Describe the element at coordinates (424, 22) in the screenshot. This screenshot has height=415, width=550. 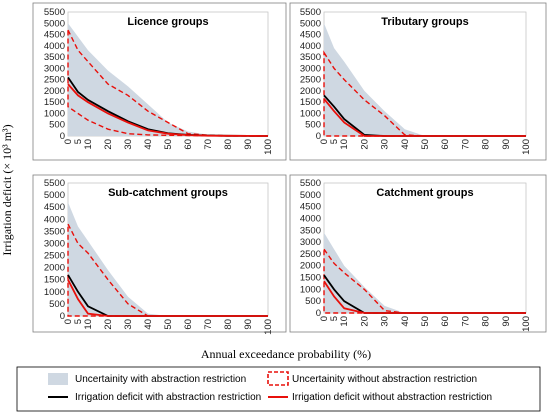
I see `panel-title: Tributary groups` at that location.